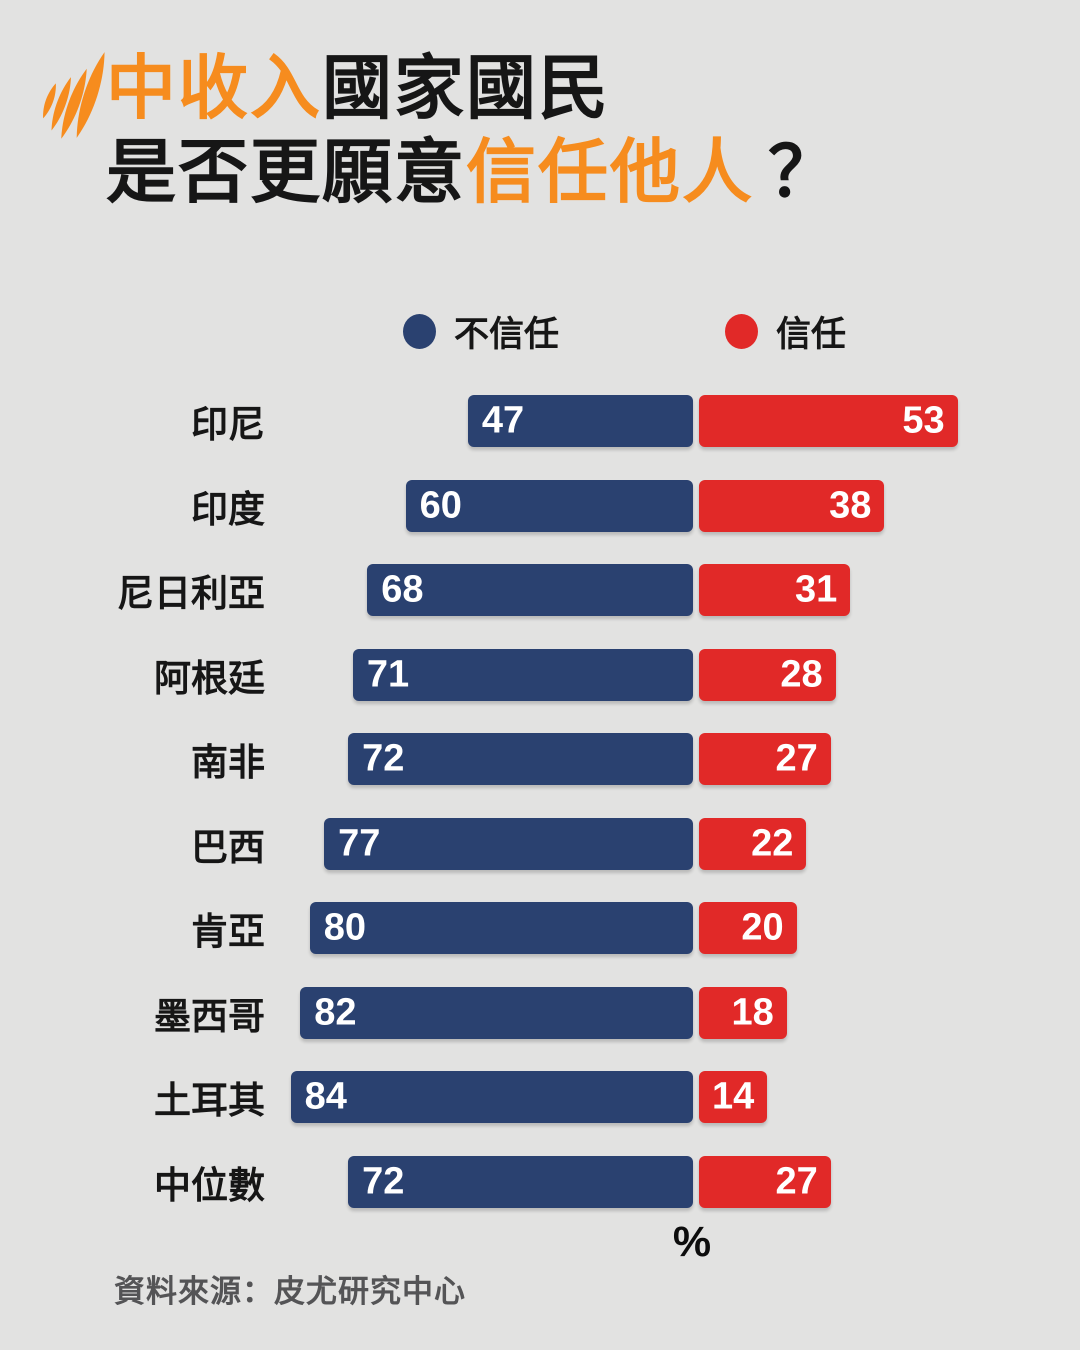  What do you see at coordinates (801, 674) in the screenshot?
I see `bar-trust-value: 28` at bounding box center [801, 674].